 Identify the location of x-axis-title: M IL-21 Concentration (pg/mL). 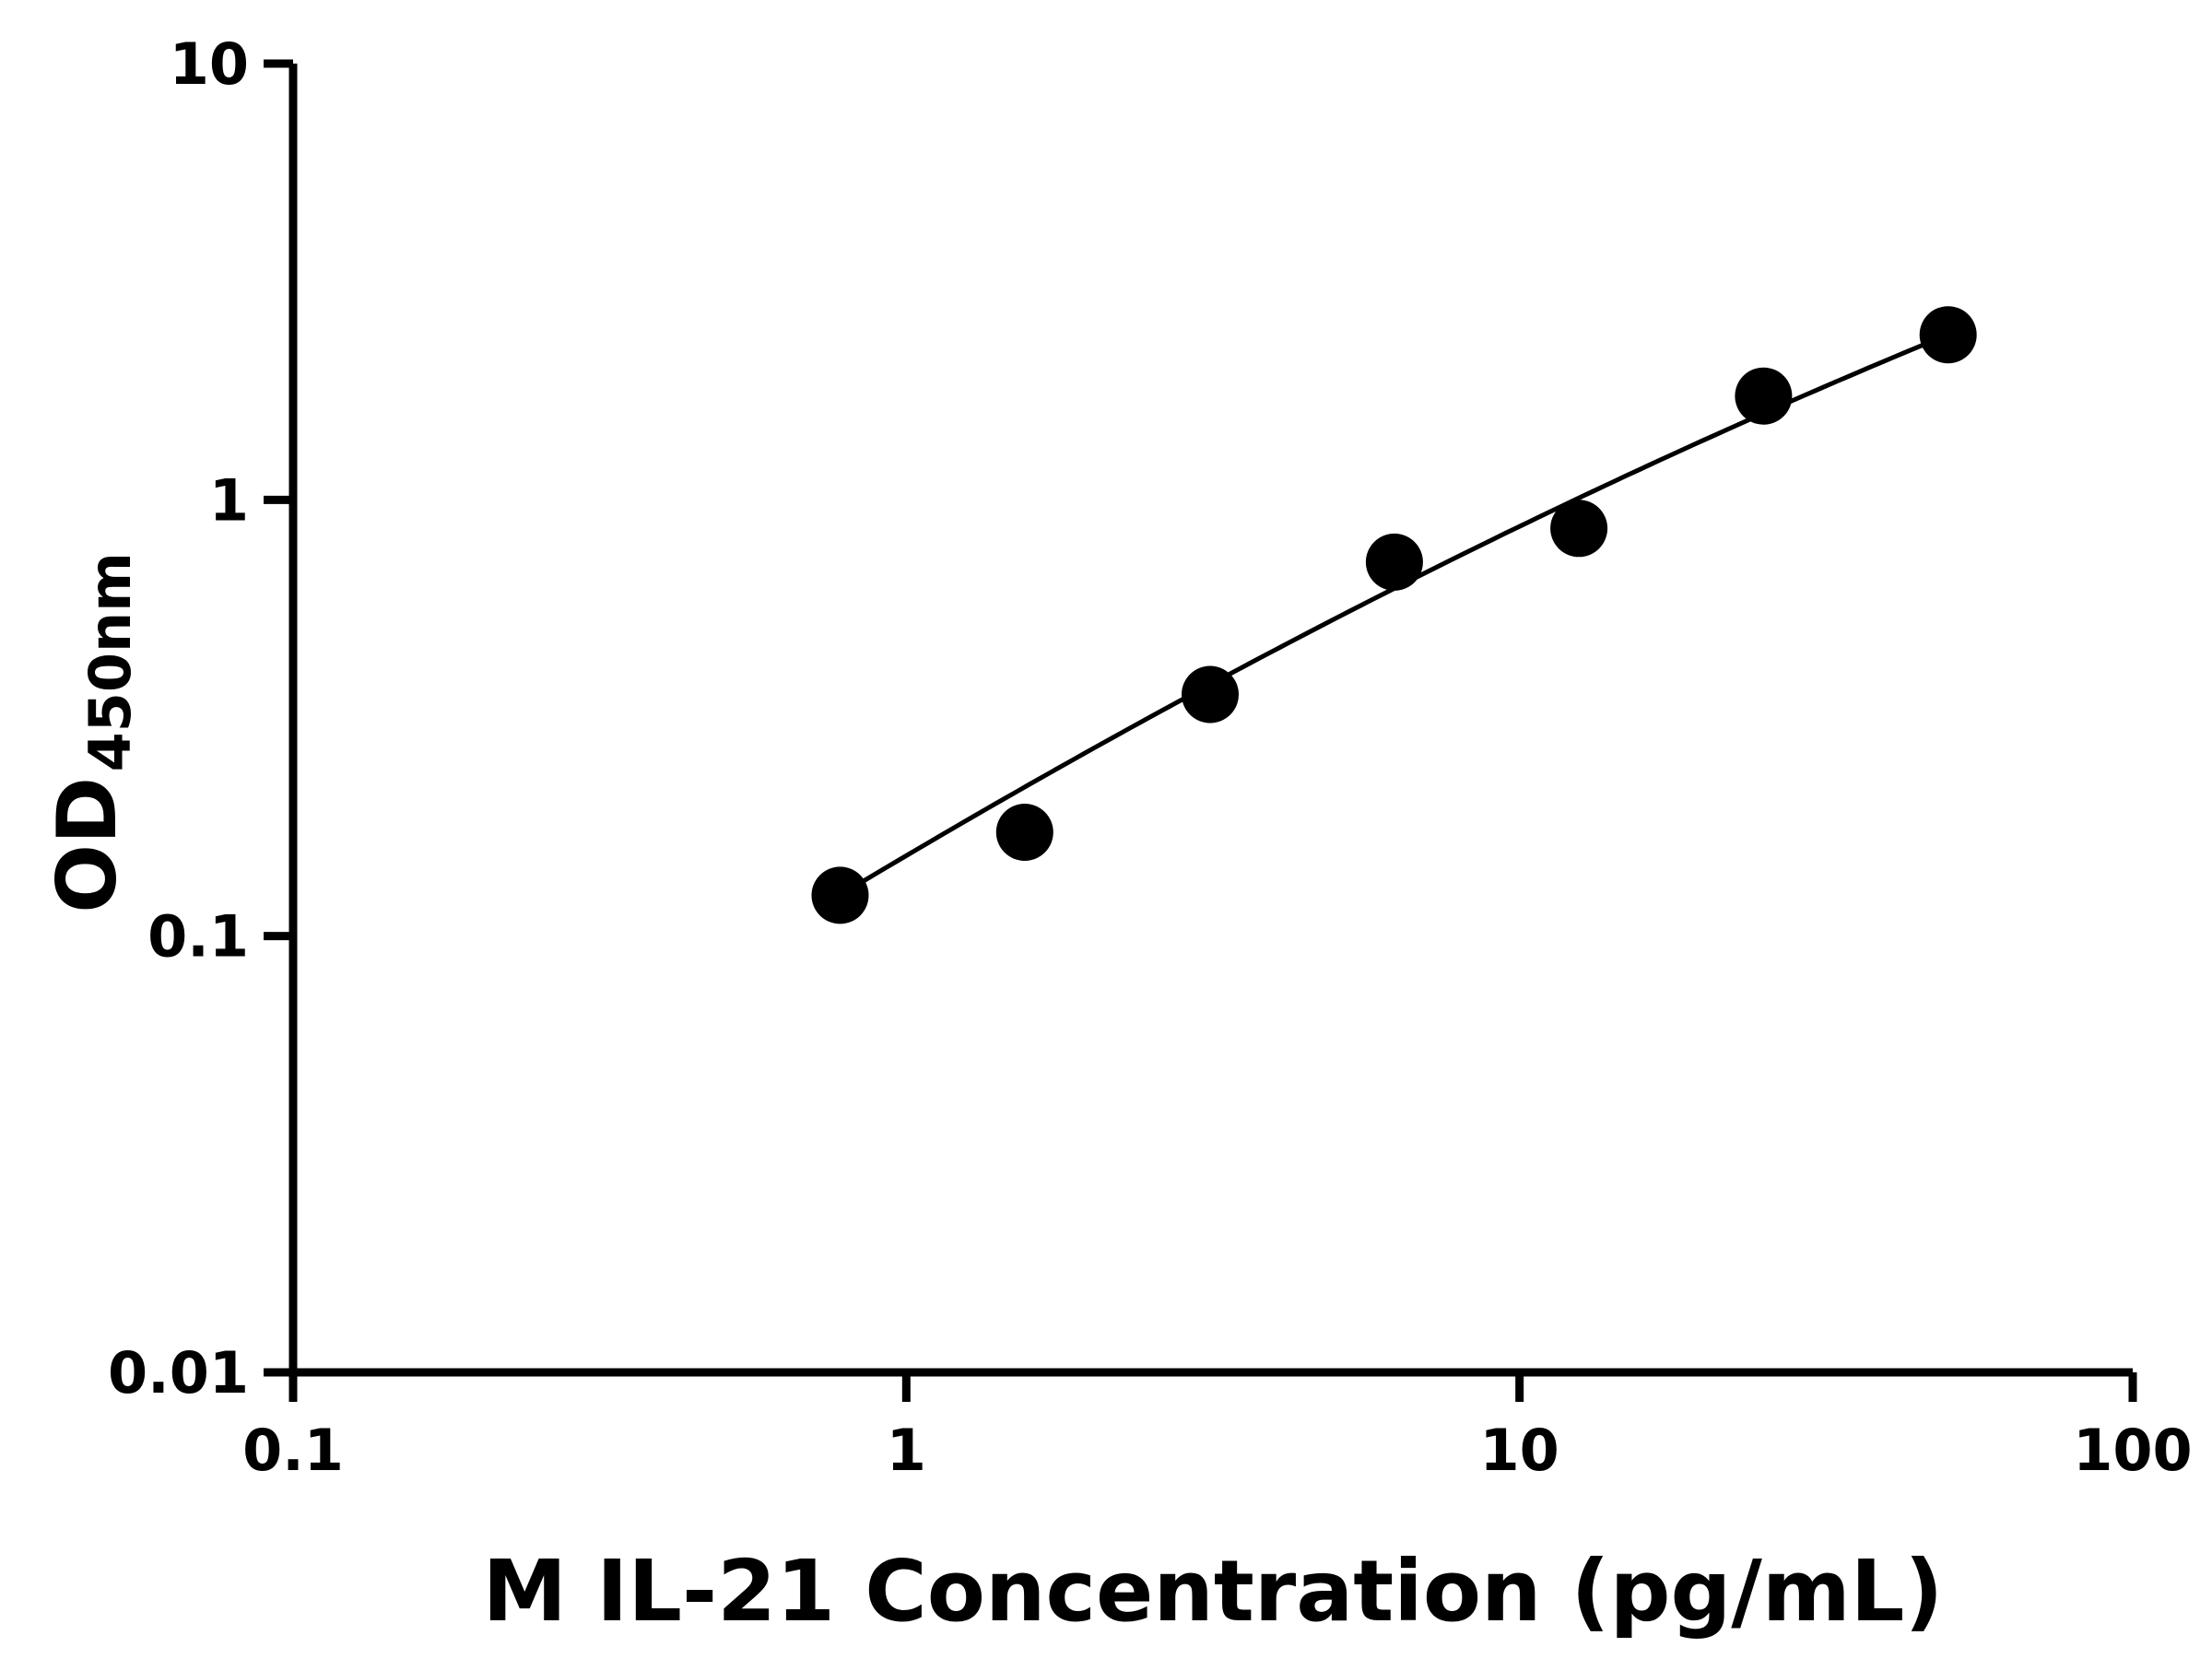
(1213, 1591).